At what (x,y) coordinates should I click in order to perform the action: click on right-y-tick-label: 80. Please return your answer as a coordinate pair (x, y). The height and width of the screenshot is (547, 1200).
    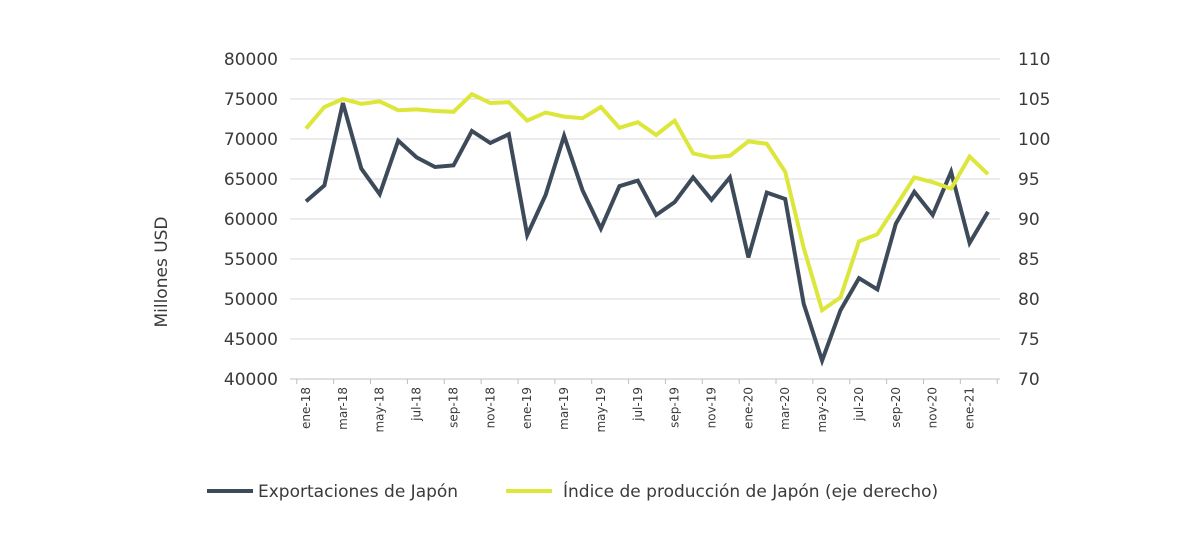
    Looking at the image, I should click on (1029, 300).